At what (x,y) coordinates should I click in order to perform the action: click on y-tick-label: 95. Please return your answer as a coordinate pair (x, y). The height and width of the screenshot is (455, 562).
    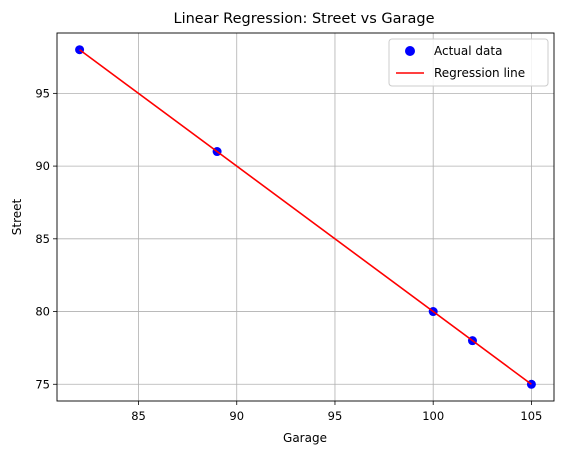
    Looking at the image, I should click on (42, 93).